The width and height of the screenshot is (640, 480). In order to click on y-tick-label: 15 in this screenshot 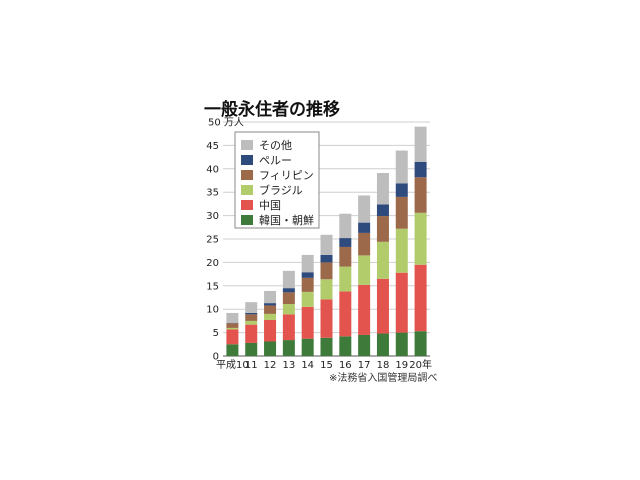, I will do `click(212, 286)`.